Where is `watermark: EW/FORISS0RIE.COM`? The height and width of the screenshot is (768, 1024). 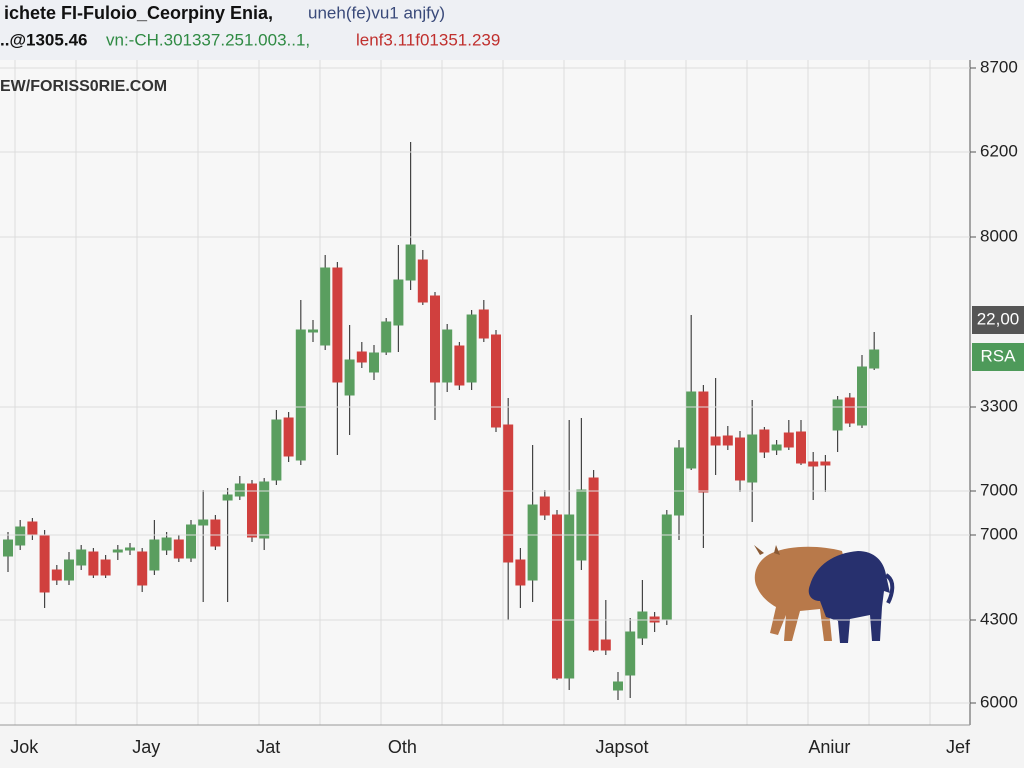 watermark: EW/FORISS0RIE.COM is located at coordinates (83, 86).